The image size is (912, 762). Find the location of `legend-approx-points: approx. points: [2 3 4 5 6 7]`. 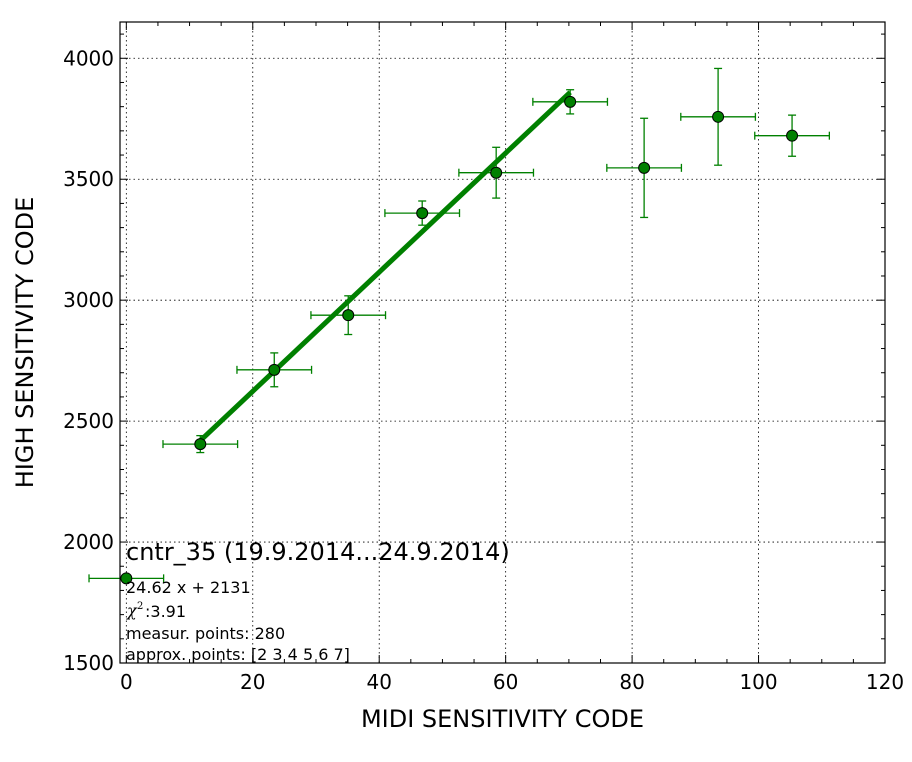

legend-approx-points: approx. points: [2 3 4 5 6 7] is located at coordinates (238, 654).